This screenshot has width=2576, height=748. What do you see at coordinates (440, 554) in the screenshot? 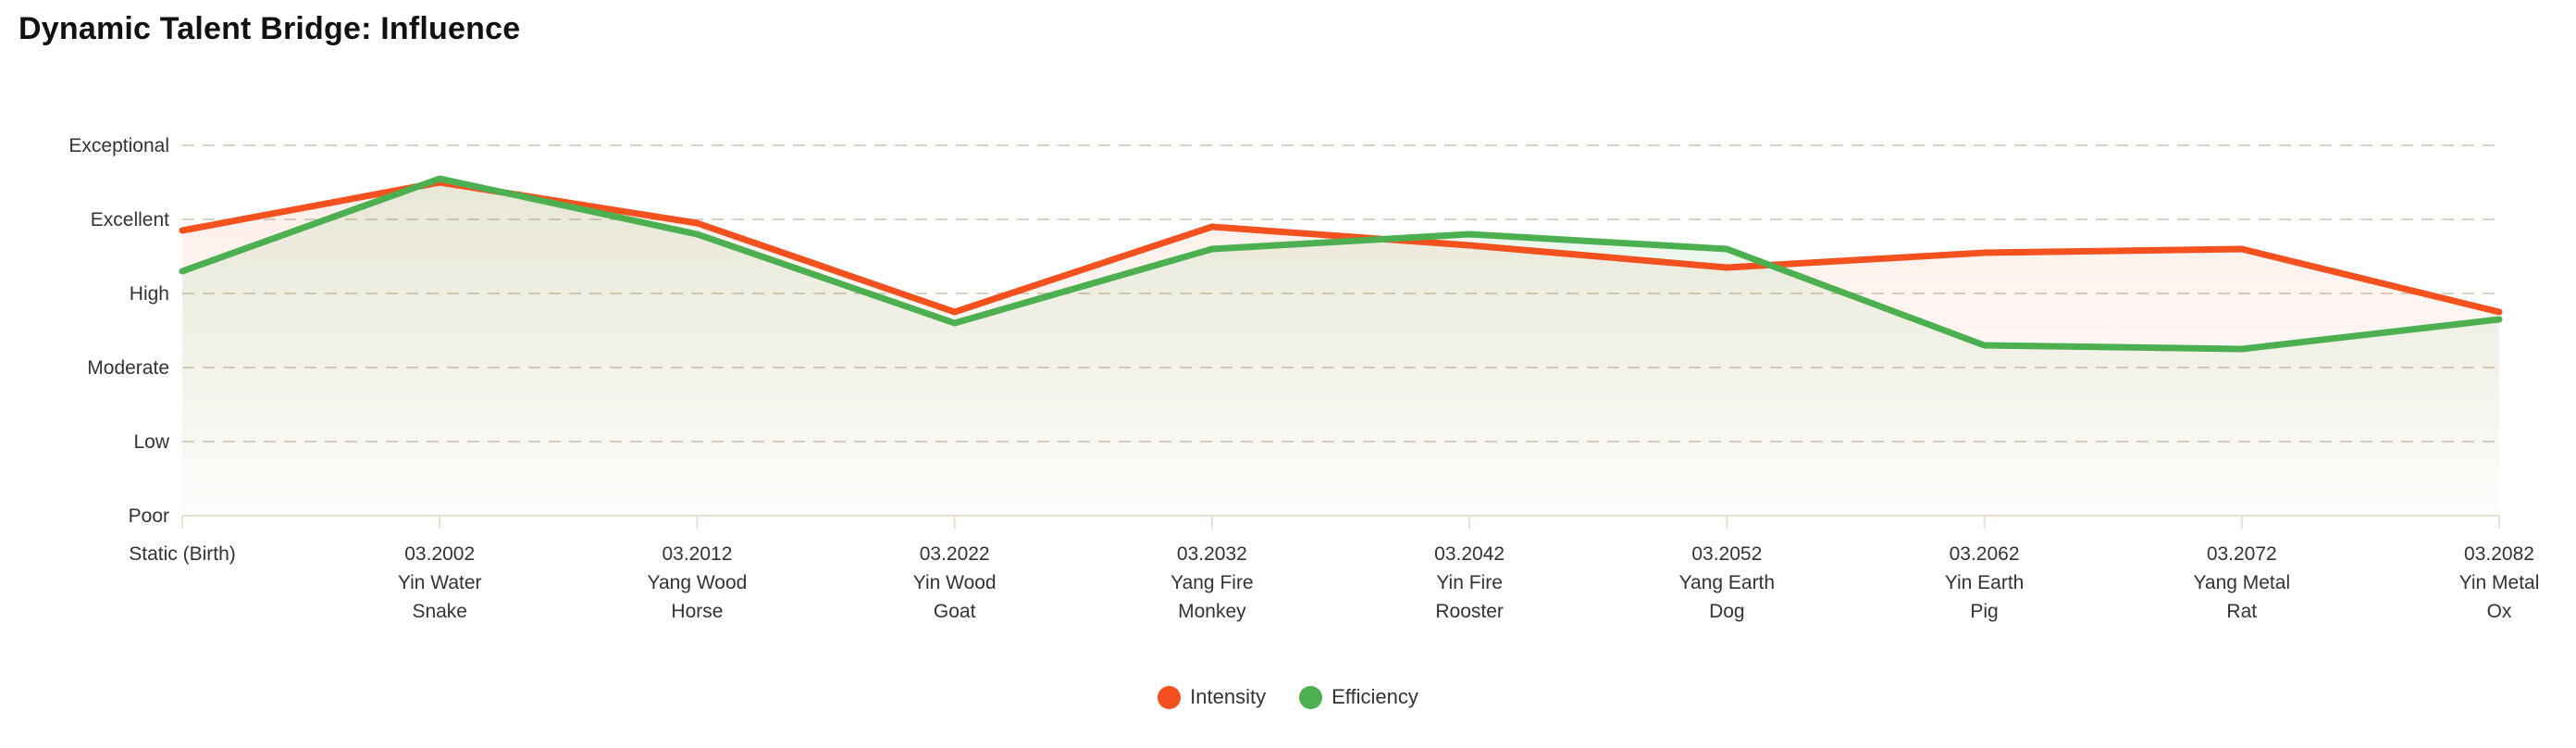
I see `x-axis-label: 03.2002` at bounding box center [440, 554].